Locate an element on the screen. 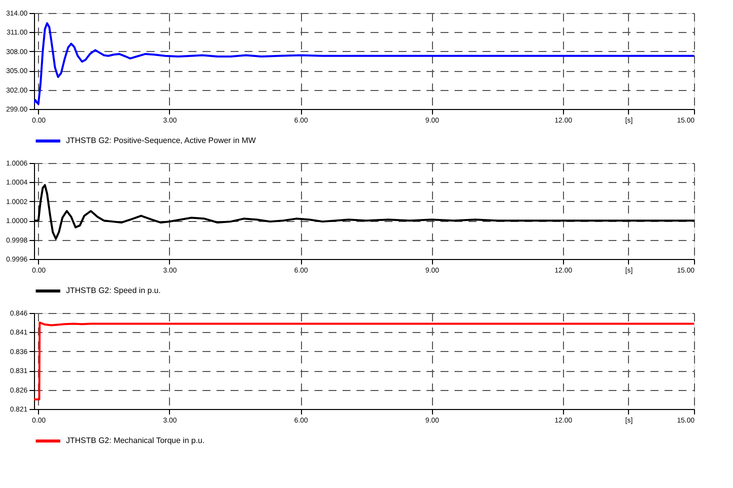 This screenshot has height=488, width=733. legend-label: JTHSTB G2: Mechanical Torque in p.u. is located at coordinates (135, 440).